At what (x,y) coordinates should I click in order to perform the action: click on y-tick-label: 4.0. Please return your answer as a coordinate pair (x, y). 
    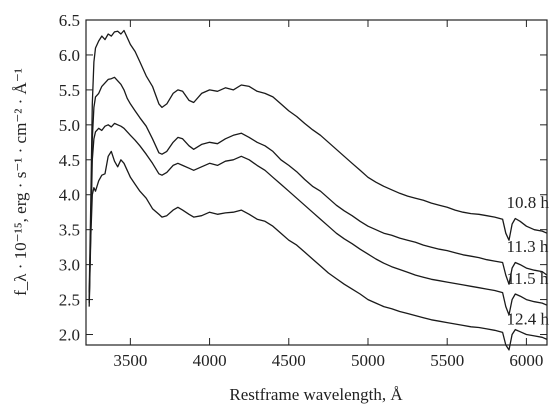
    Looking at the image, I should click on (69, 195).